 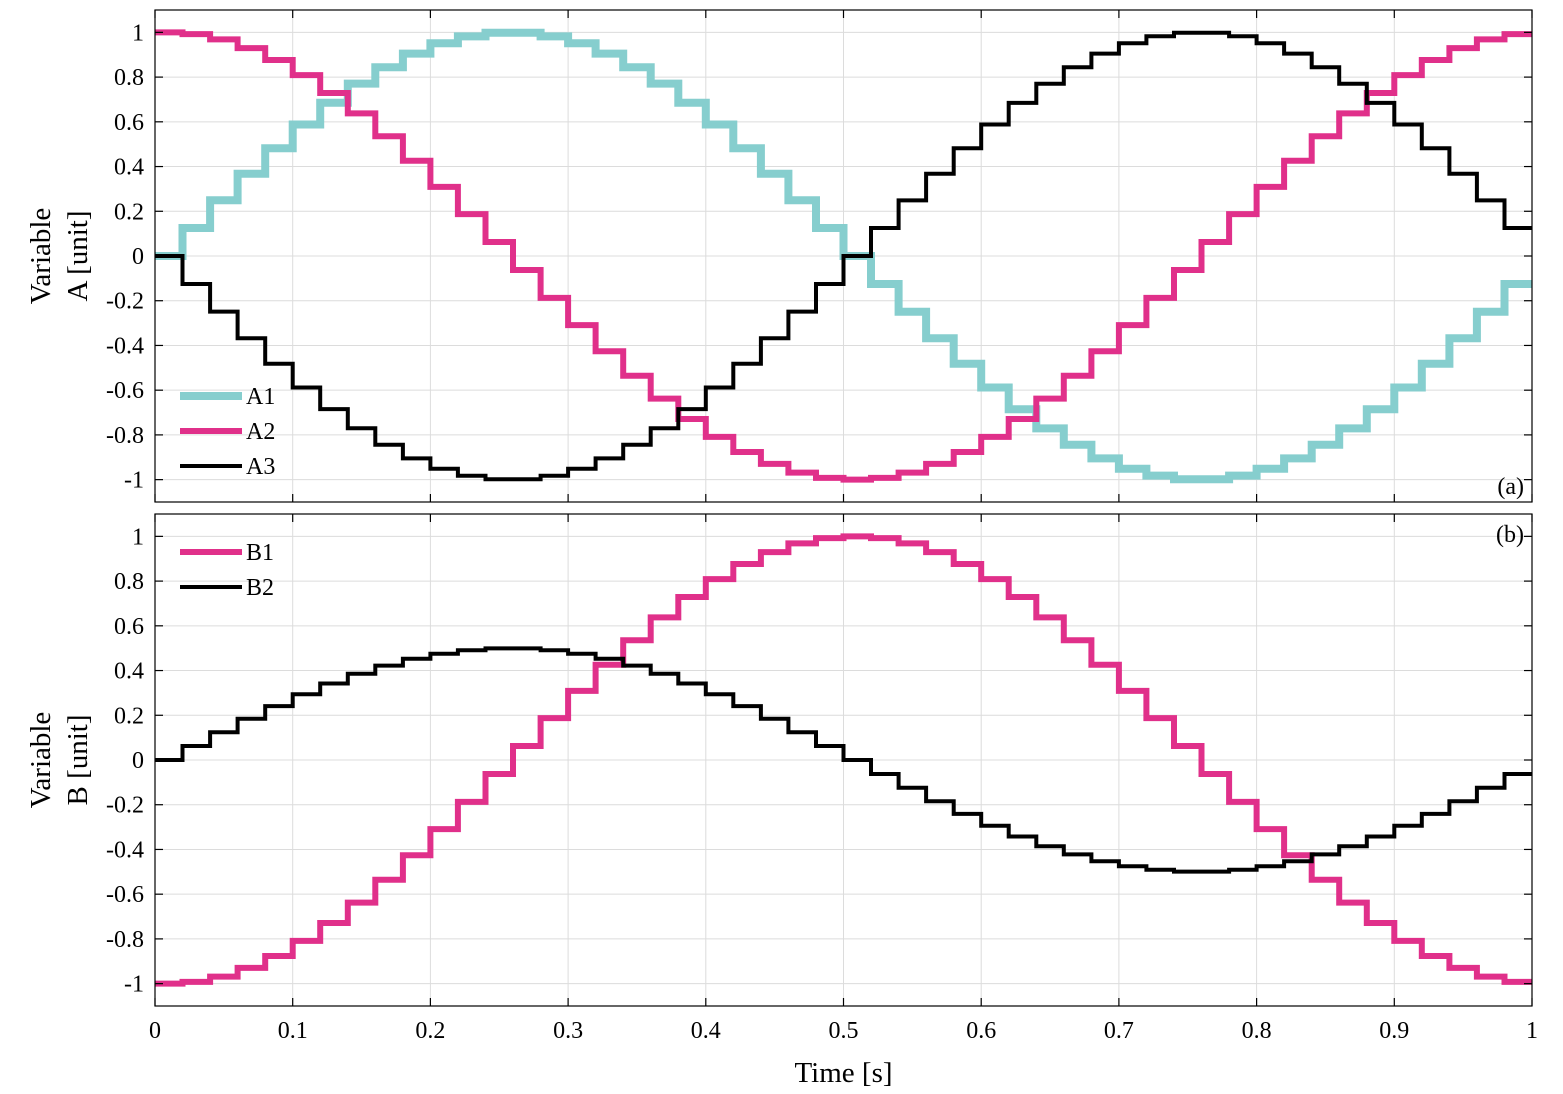 What do you see at coordinates (1532, 1031) in the screenshot?
I see `x-tick-label: 1` at bounding box center [1532, 1031].